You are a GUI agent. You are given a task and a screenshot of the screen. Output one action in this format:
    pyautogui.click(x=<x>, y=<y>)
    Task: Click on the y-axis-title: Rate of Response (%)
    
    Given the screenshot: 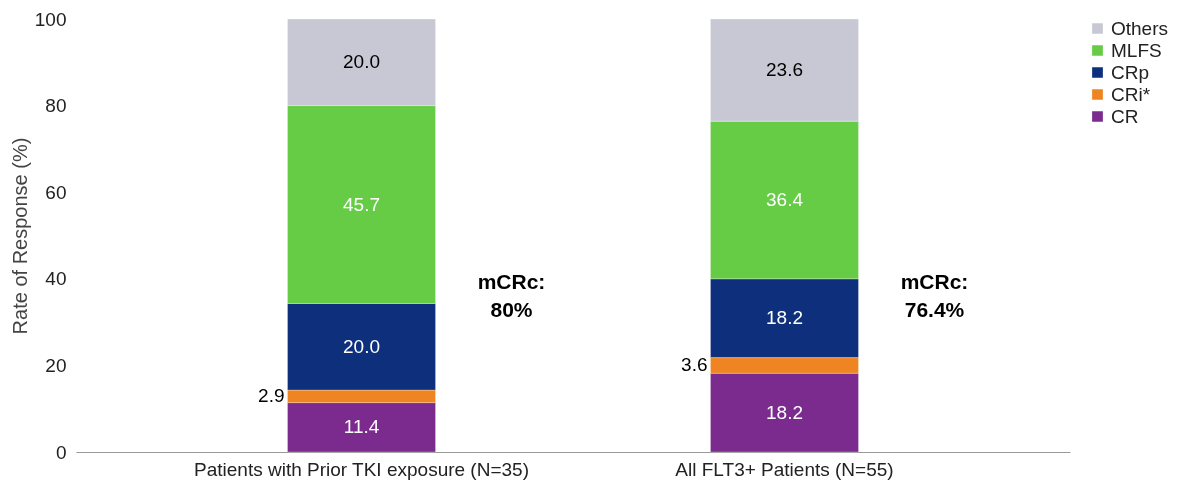 What is the action you would take?
    pyautogui.click(x=19, y=236)
    